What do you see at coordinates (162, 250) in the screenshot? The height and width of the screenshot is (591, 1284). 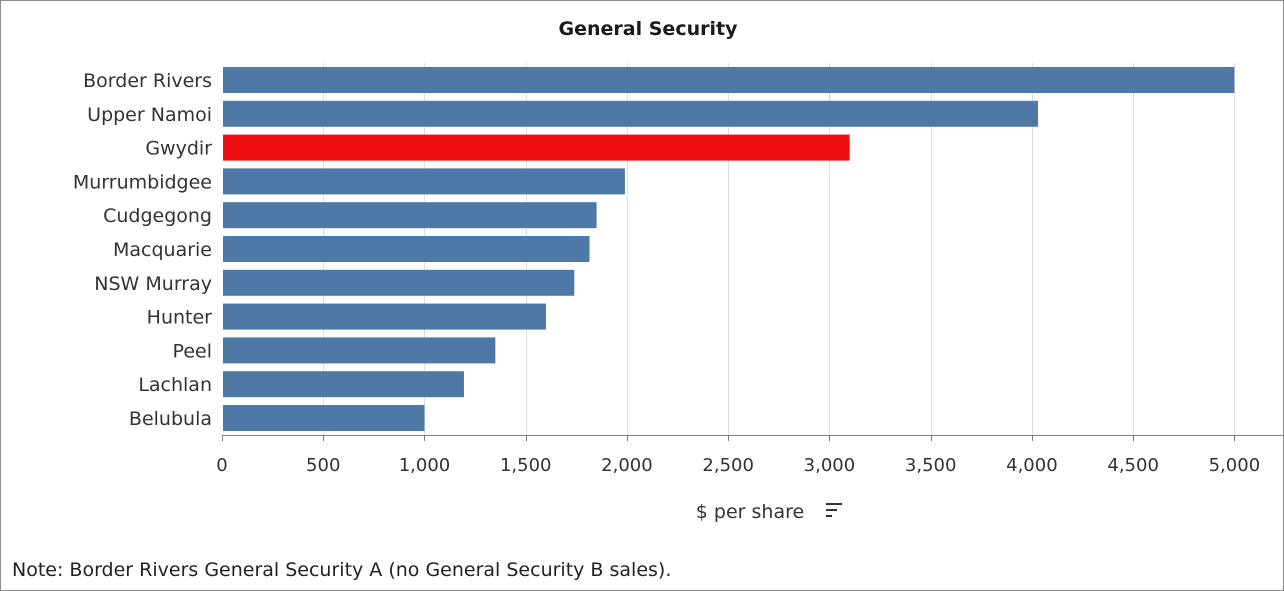 I see `category-label: Macquarie` at bounding box center [162, 250].